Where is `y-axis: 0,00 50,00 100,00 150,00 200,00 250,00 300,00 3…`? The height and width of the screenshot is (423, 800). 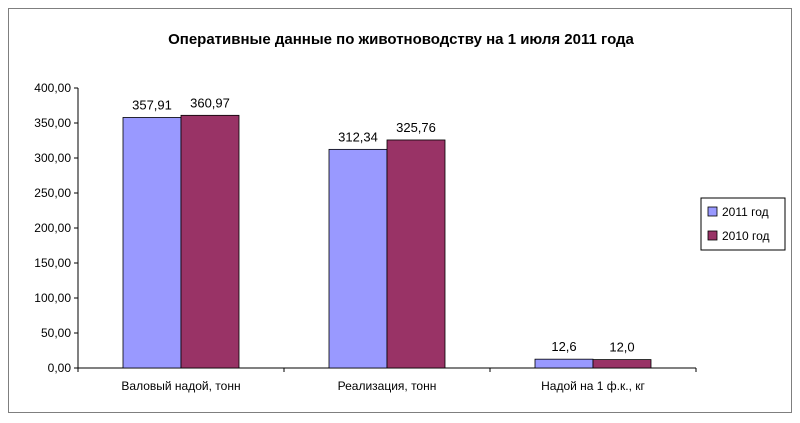
y-axis: 0,00 50,00 100,00 150,00 200,00 250,00 300,00 3… is located at coordinates (56, 228).